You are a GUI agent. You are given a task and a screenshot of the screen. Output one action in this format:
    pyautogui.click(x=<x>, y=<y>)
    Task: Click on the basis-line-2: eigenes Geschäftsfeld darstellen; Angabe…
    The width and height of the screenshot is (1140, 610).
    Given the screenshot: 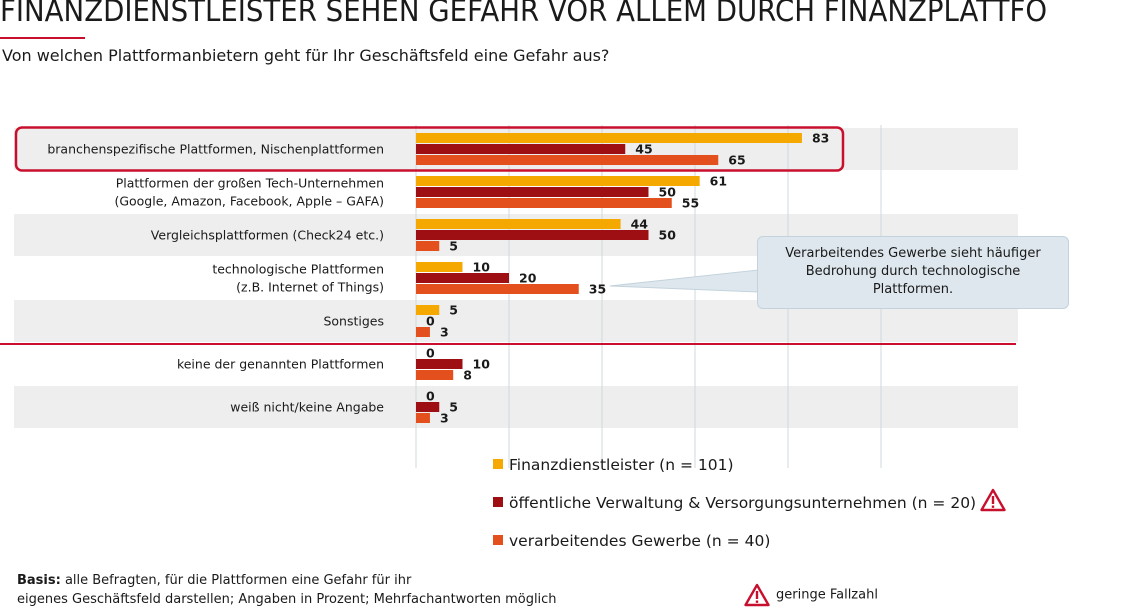 What is the action you would take?
    pyautogui.click(x=287, y=599)
    